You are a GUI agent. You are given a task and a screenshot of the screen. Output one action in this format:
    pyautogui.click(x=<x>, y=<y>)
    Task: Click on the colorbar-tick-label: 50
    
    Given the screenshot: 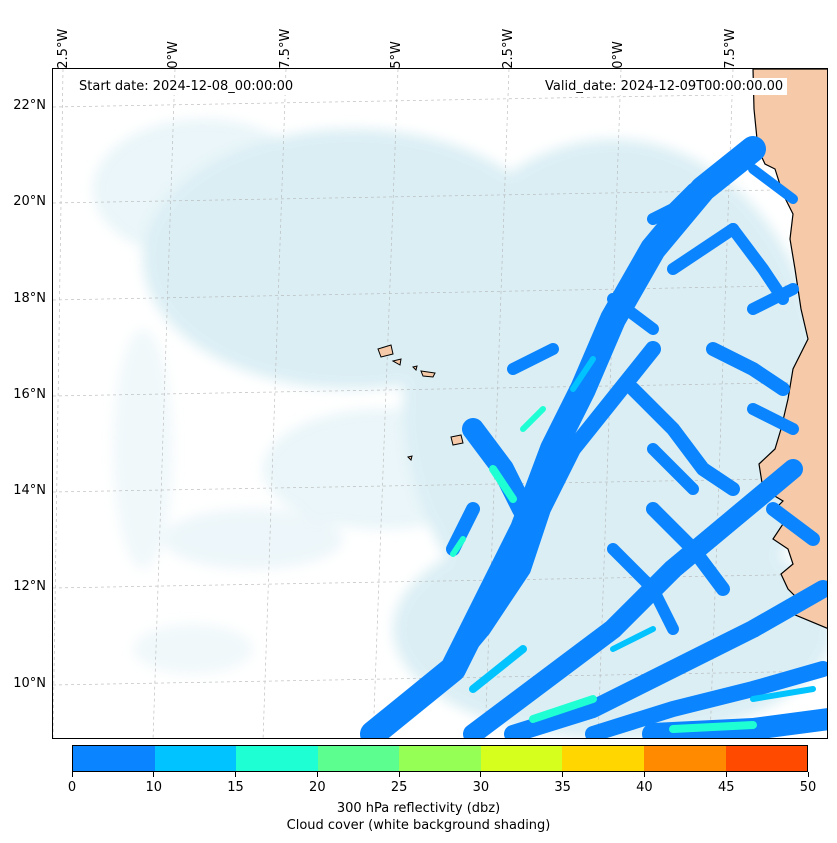 What is the action you would take?
    pyautogui.click(x=808, y=787)
    